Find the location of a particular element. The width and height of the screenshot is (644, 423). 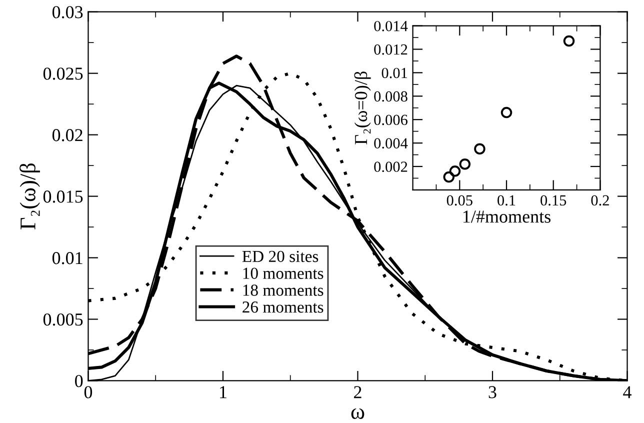

y-tick-label: 0.002 is located at coordinates (391, 167).